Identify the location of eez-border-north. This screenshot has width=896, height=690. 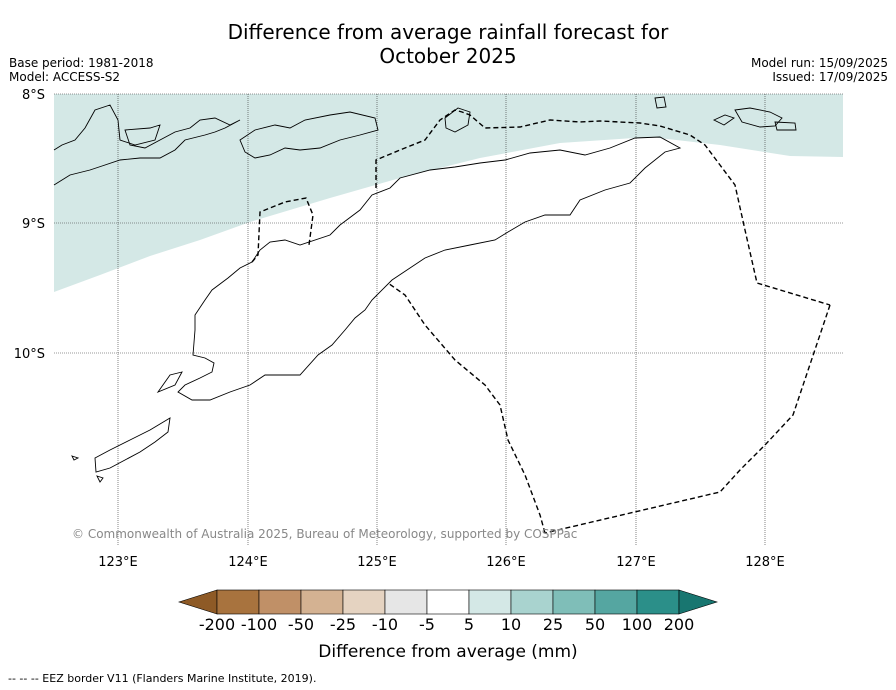
(603, 207).